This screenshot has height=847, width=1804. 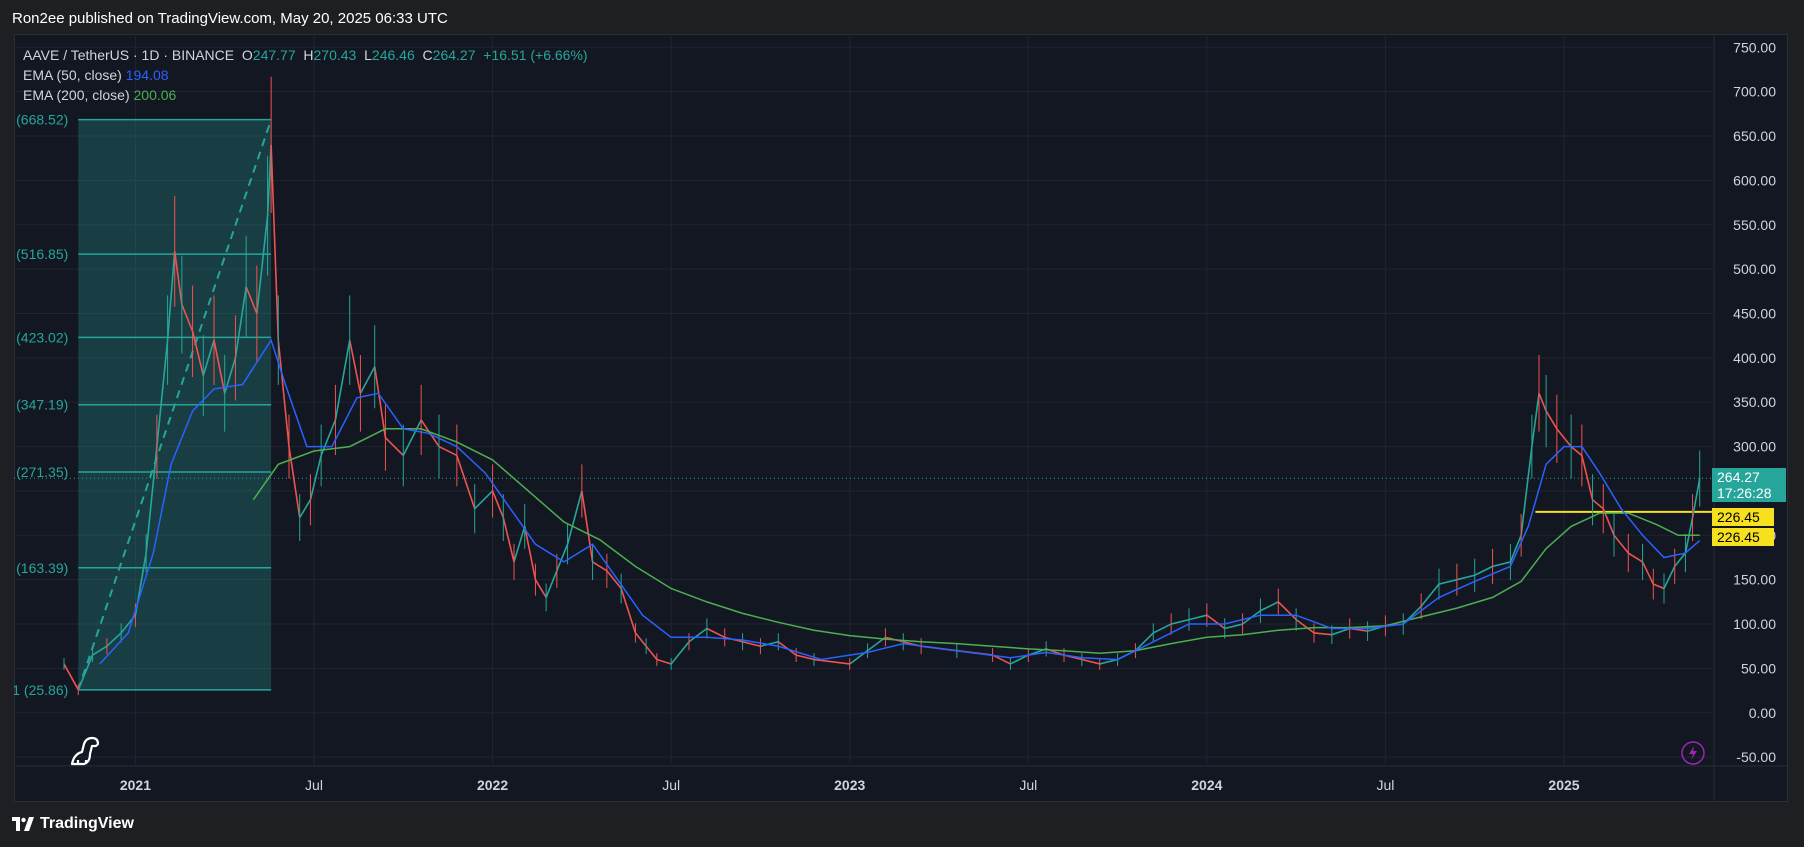 I want to click on ema200-row: EMA (200, close) 200.06, so click(x=305, y=95).